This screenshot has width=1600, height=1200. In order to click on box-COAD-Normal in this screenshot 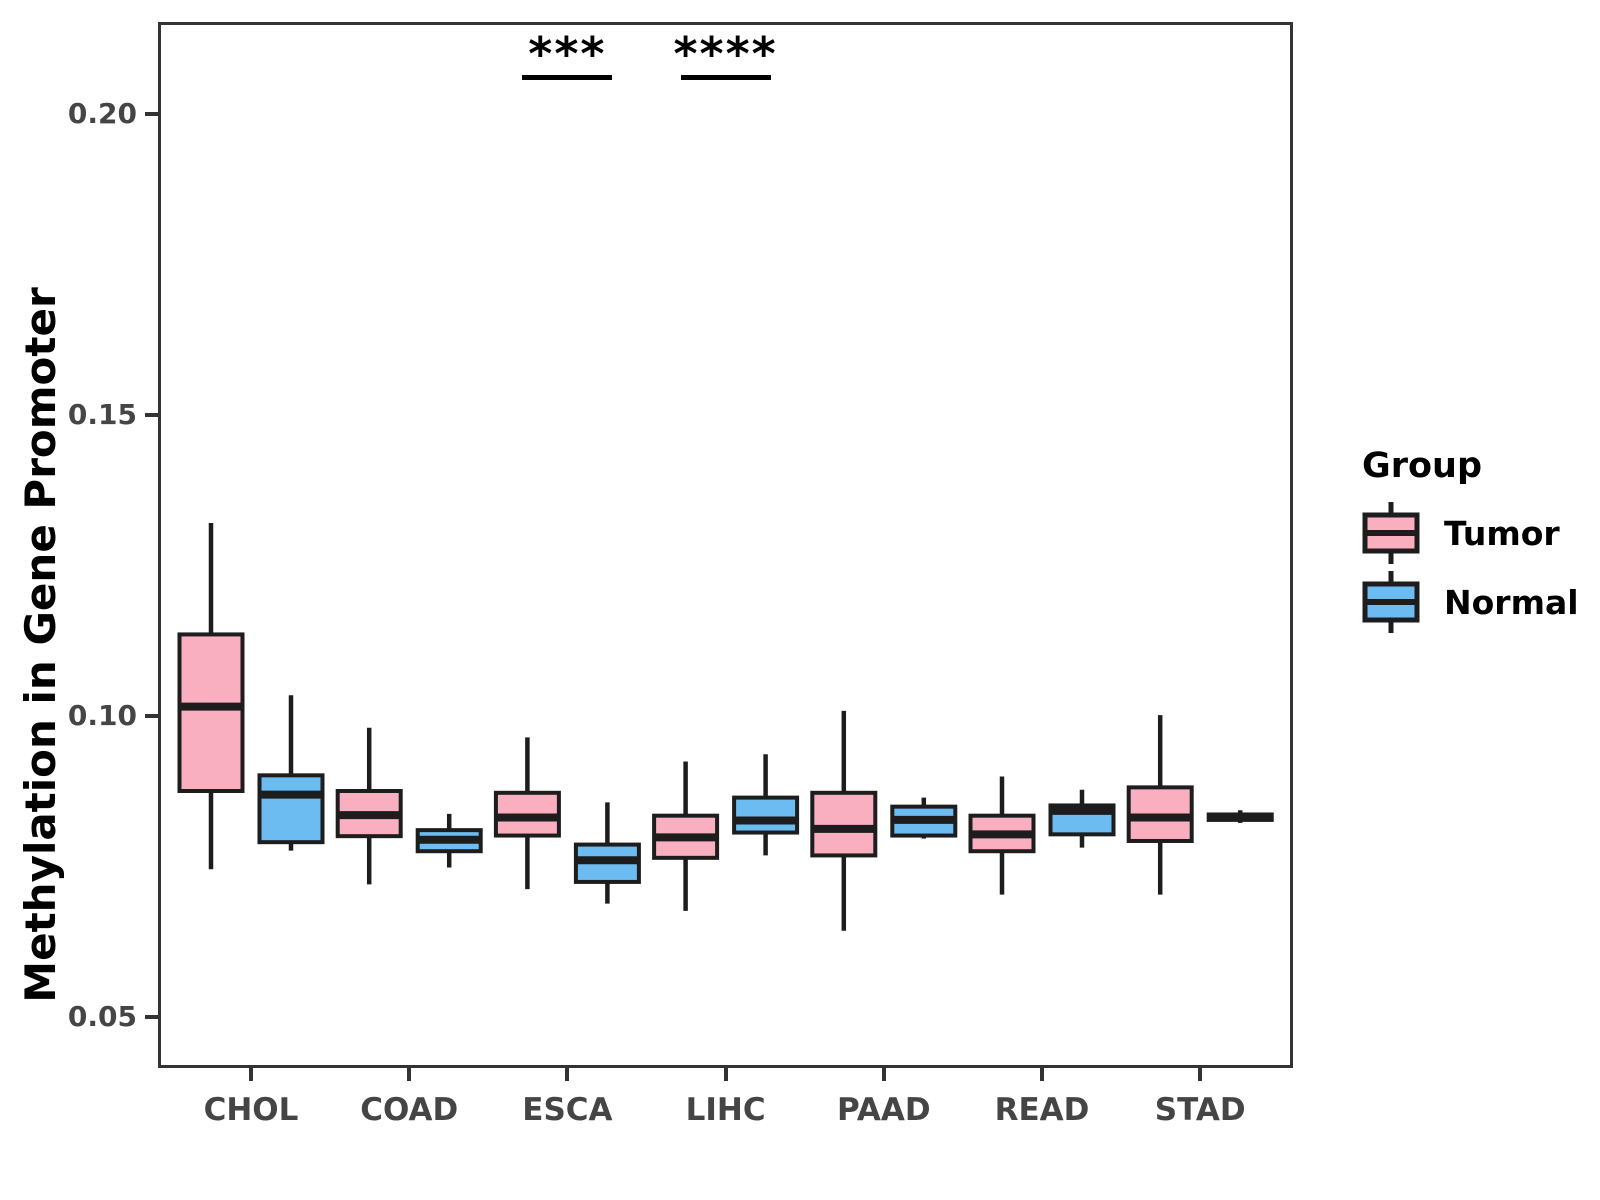, I will do `click(449, 840)`.